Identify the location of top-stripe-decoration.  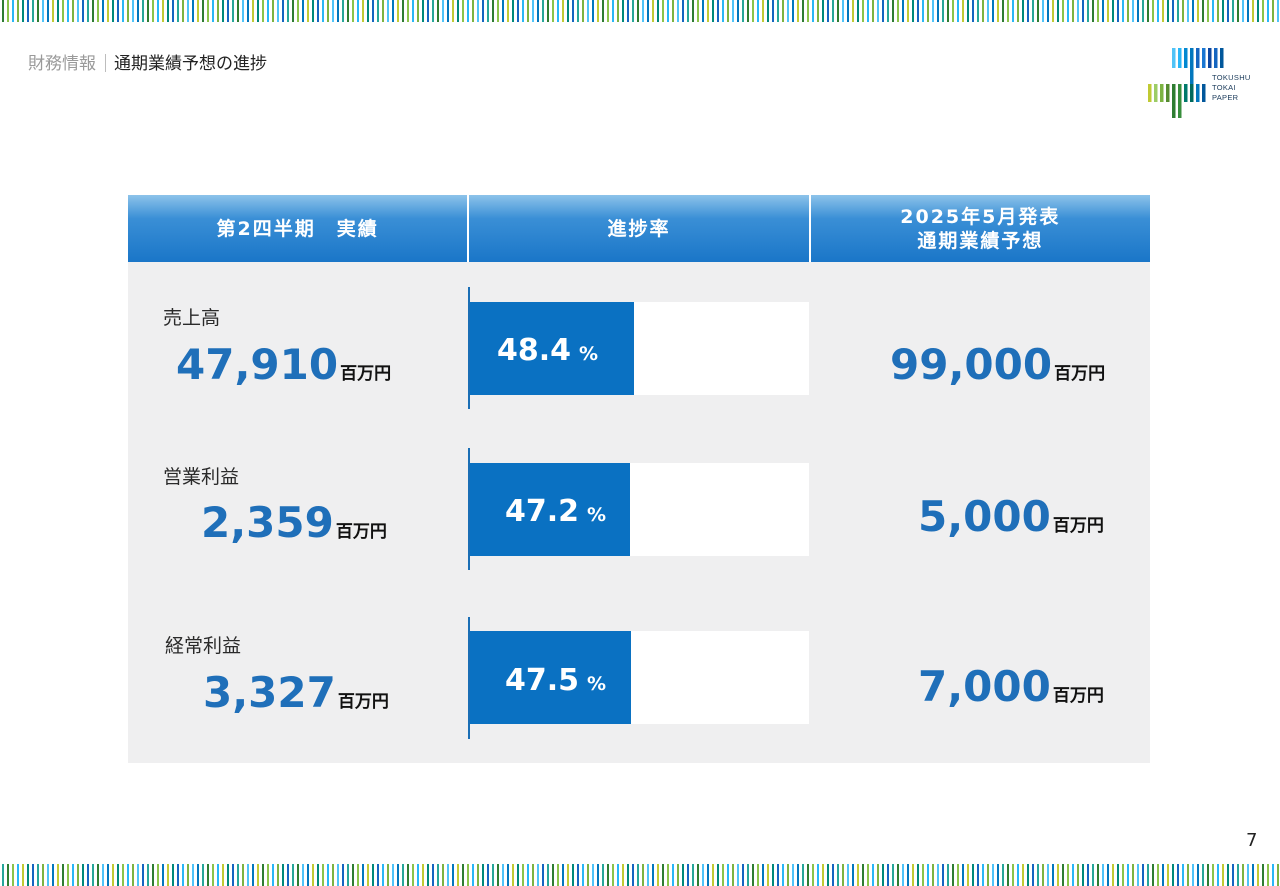
(640, 11).